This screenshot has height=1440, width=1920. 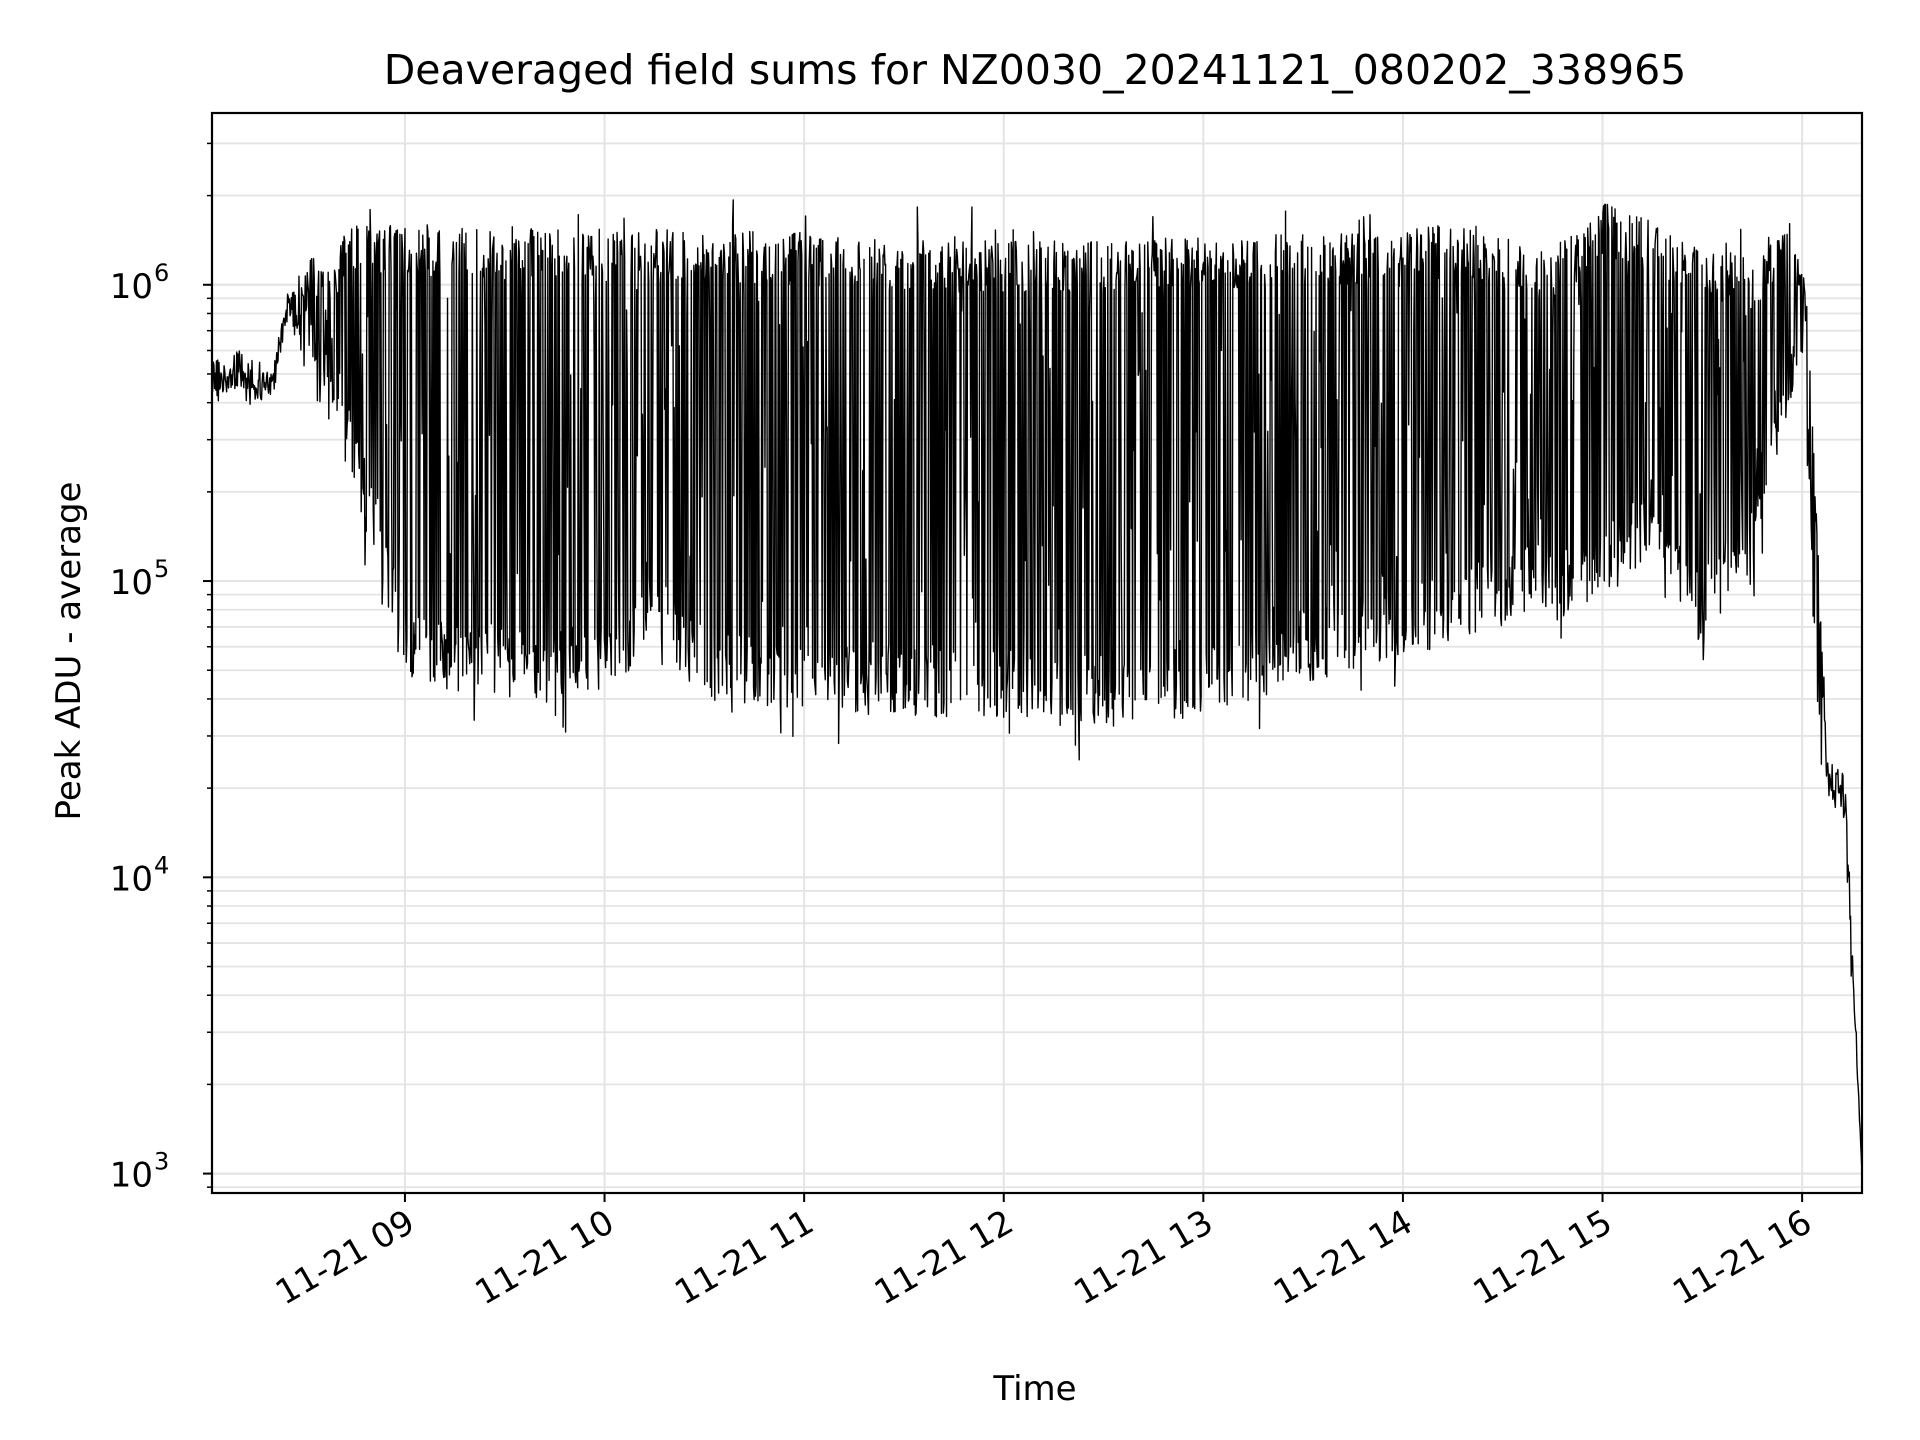 I want to click on x-tick-label: 11-21 15, so click(x=1543, y=1257).